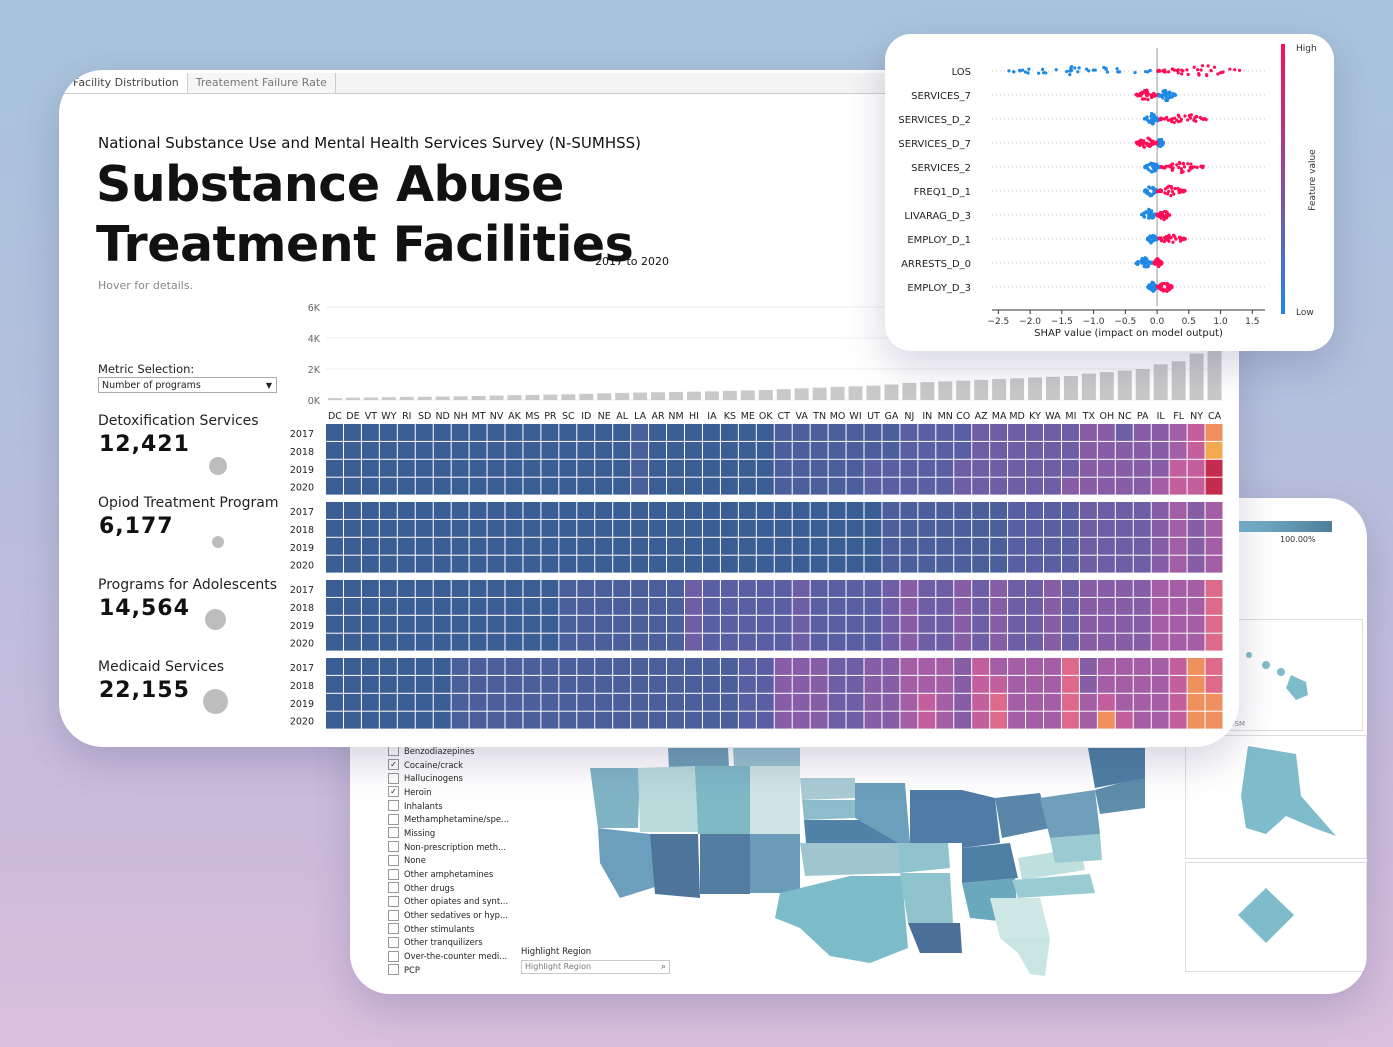 The height and width of the screenshot is (1047, 1393). I want to click on bar-UT, so click(873, 392).